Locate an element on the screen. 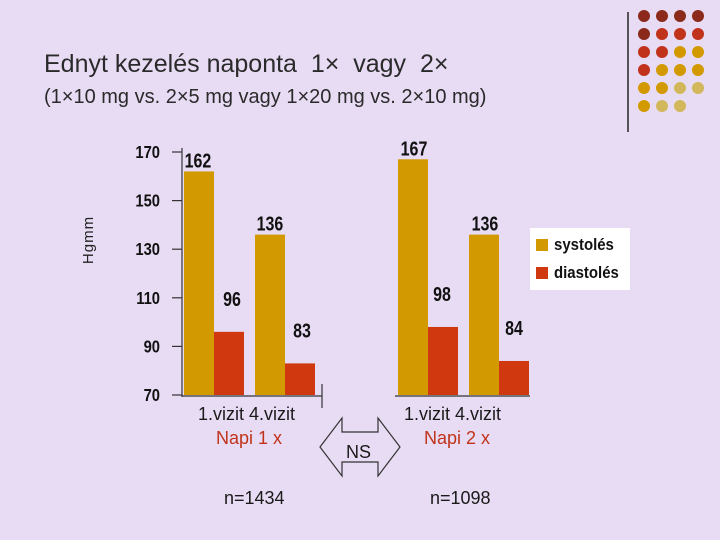 Image resolution: width=720 pixels, height=540 pixels. legend-item-systolic: systolés is located at coordinates (579, 245).